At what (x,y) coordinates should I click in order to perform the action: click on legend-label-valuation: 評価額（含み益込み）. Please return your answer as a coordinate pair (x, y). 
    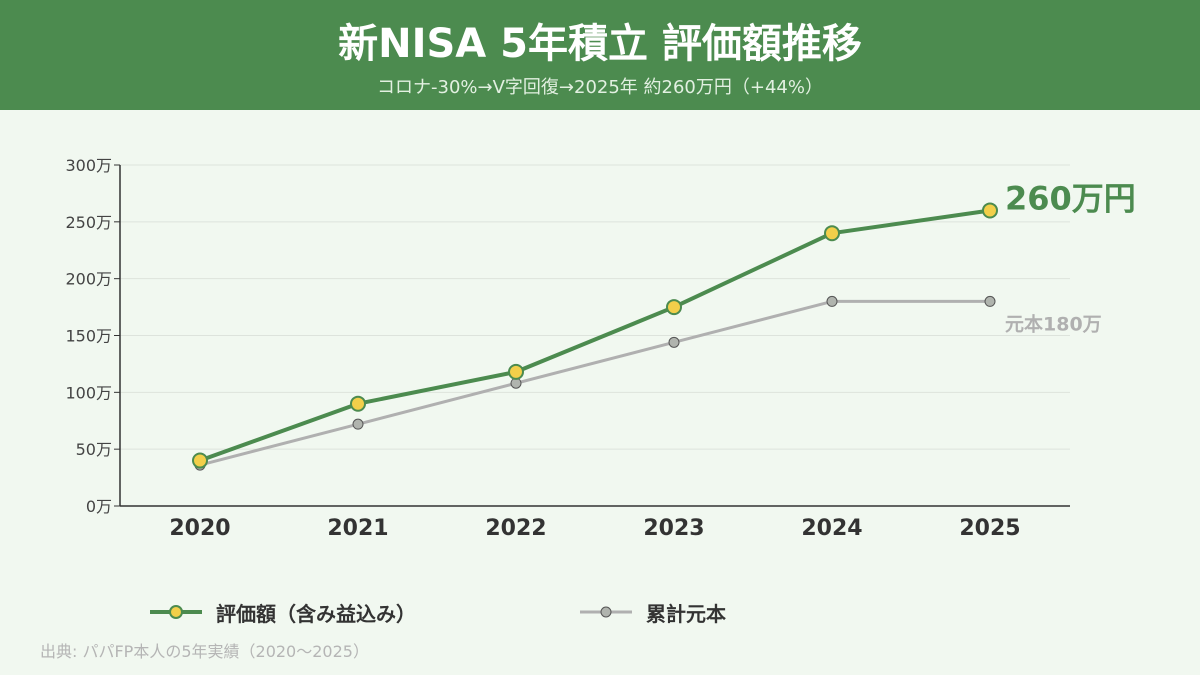
    Looking at the image, I should click on (316, 613).